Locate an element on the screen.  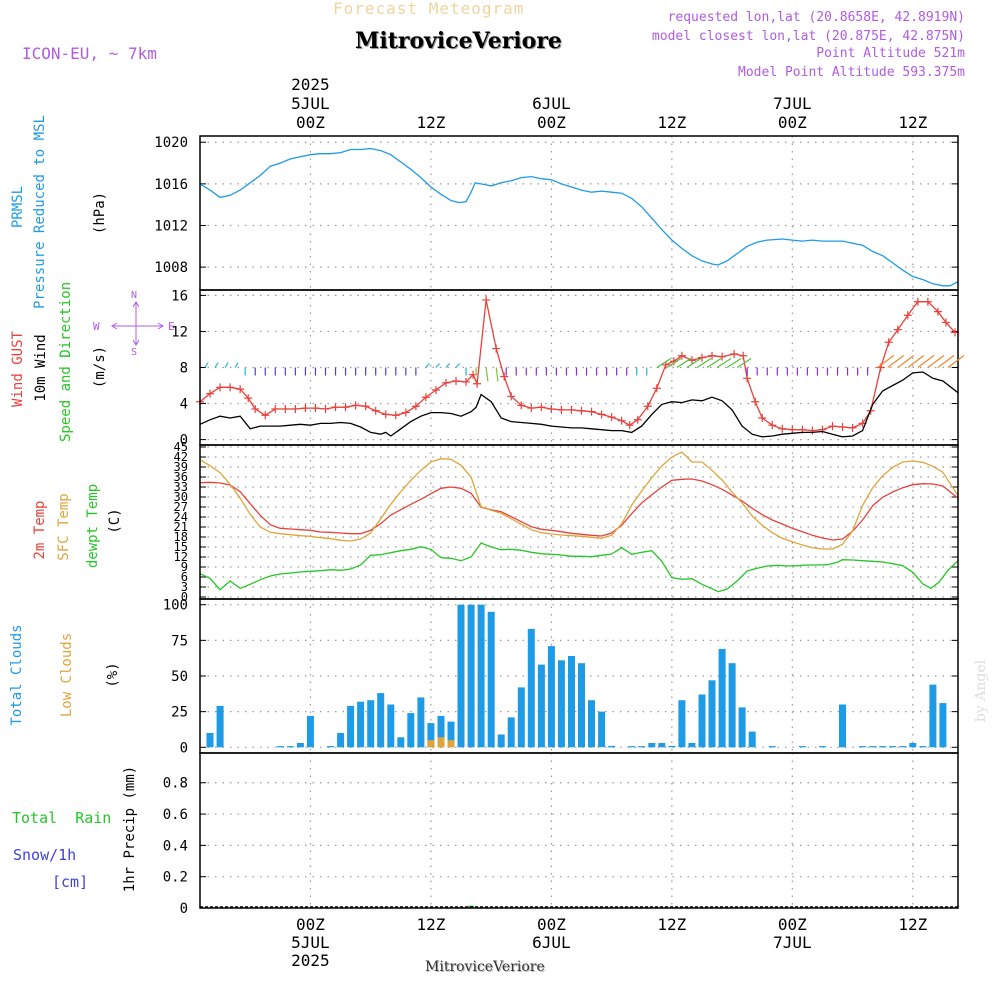
y-tick-label: 30 is located at coordinates (181, 497).